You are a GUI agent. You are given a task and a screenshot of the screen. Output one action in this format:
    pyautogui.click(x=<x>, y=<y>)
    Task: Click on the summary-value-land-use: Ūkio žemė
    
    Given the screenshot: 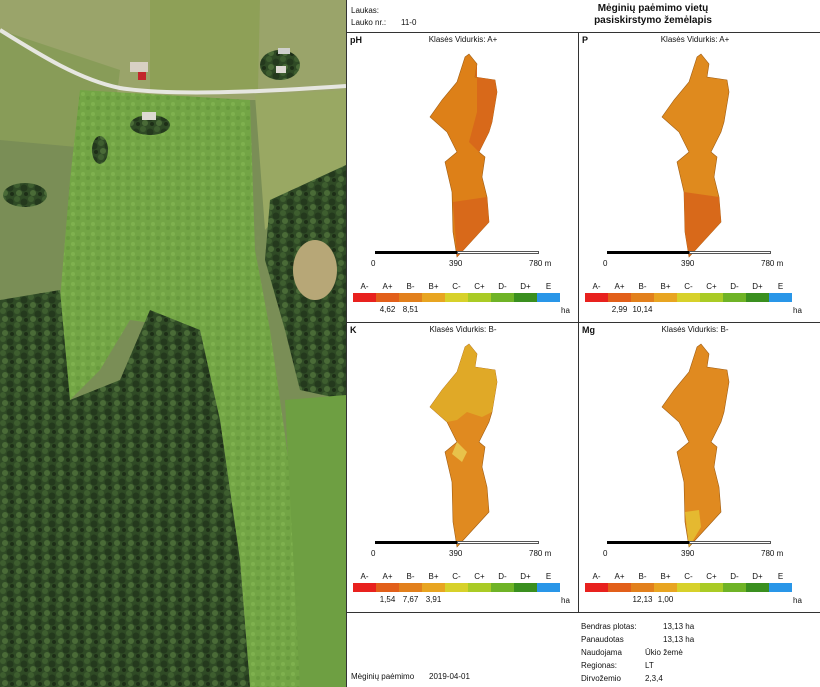 What is the action you would take?
    pyautogui.click(x=664, y=652)
    